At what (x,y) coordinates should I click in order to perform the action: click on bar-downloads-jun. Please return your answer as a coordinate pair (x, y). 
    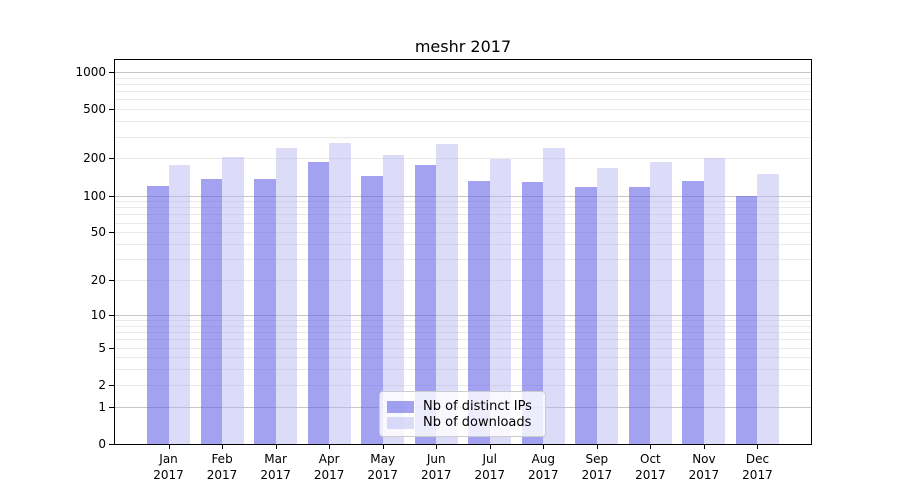
    Looking at the image, I should click on (447, 293).